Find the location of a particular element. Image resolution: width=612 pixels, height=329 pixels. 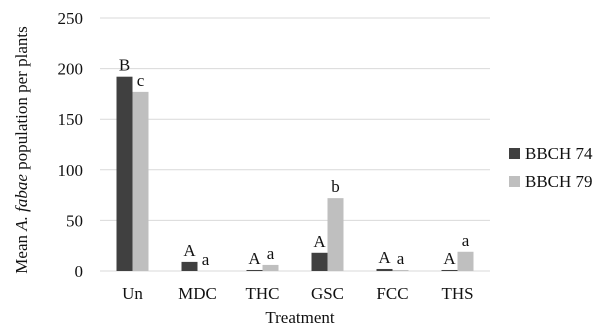

bar-bbch79-un is located at coordinates (140, 181).